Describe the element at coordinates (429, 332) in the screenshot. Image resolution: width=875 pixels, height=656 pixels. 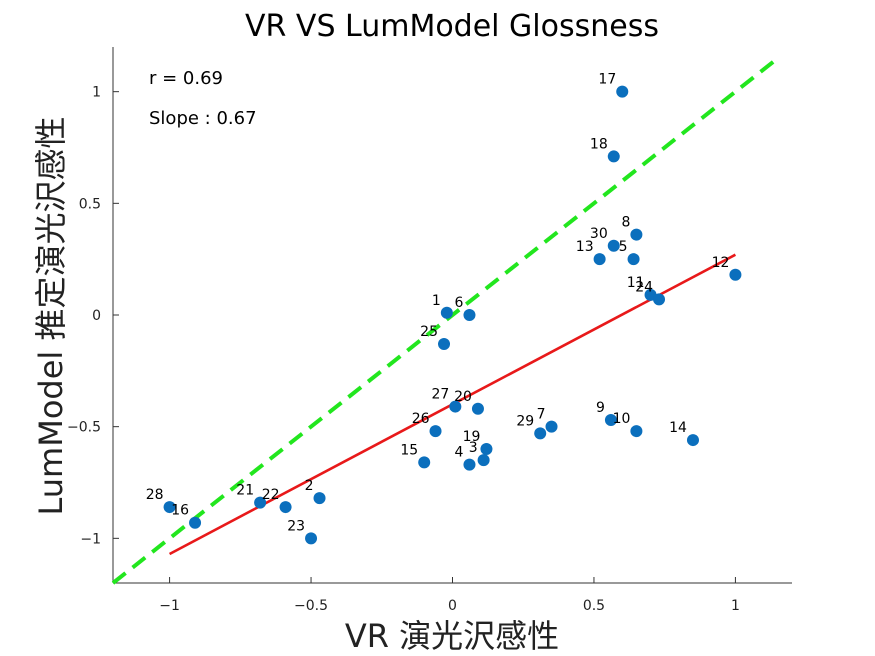
I see `data-point-label-25: 25` at that location.